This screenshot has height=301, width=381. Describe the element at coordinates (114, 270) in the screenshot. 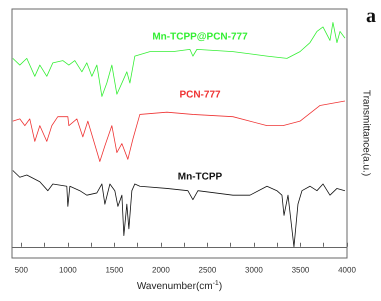

I see `x-tick-label: 1500` at that location.